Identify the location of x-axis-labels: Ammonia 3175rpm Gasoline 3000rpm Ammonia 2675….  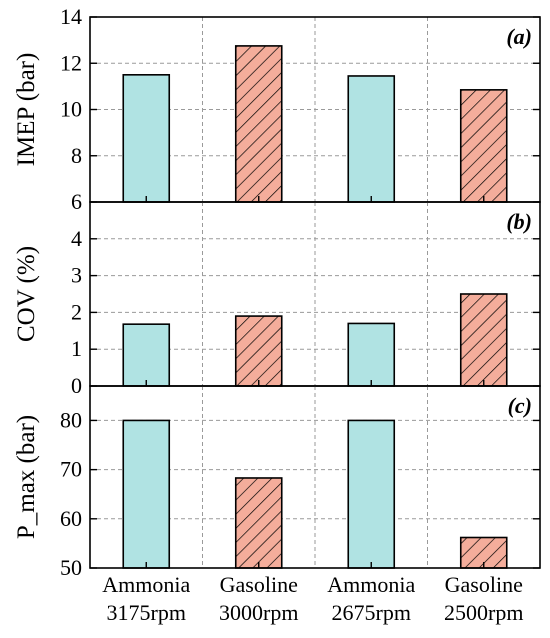
(312, 598).